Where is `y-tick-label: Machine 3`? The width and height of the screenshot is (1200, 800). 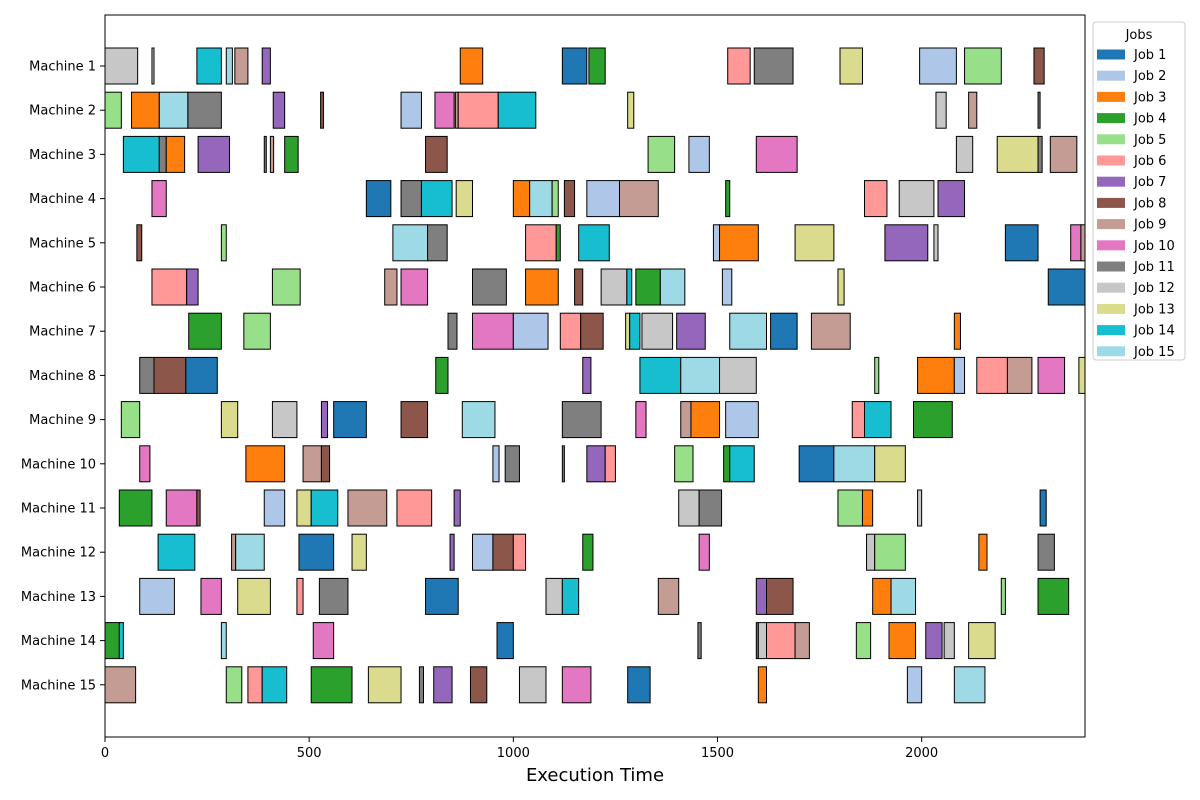 y-tick-label: Machine 3 is located at coordinates (62, 155).